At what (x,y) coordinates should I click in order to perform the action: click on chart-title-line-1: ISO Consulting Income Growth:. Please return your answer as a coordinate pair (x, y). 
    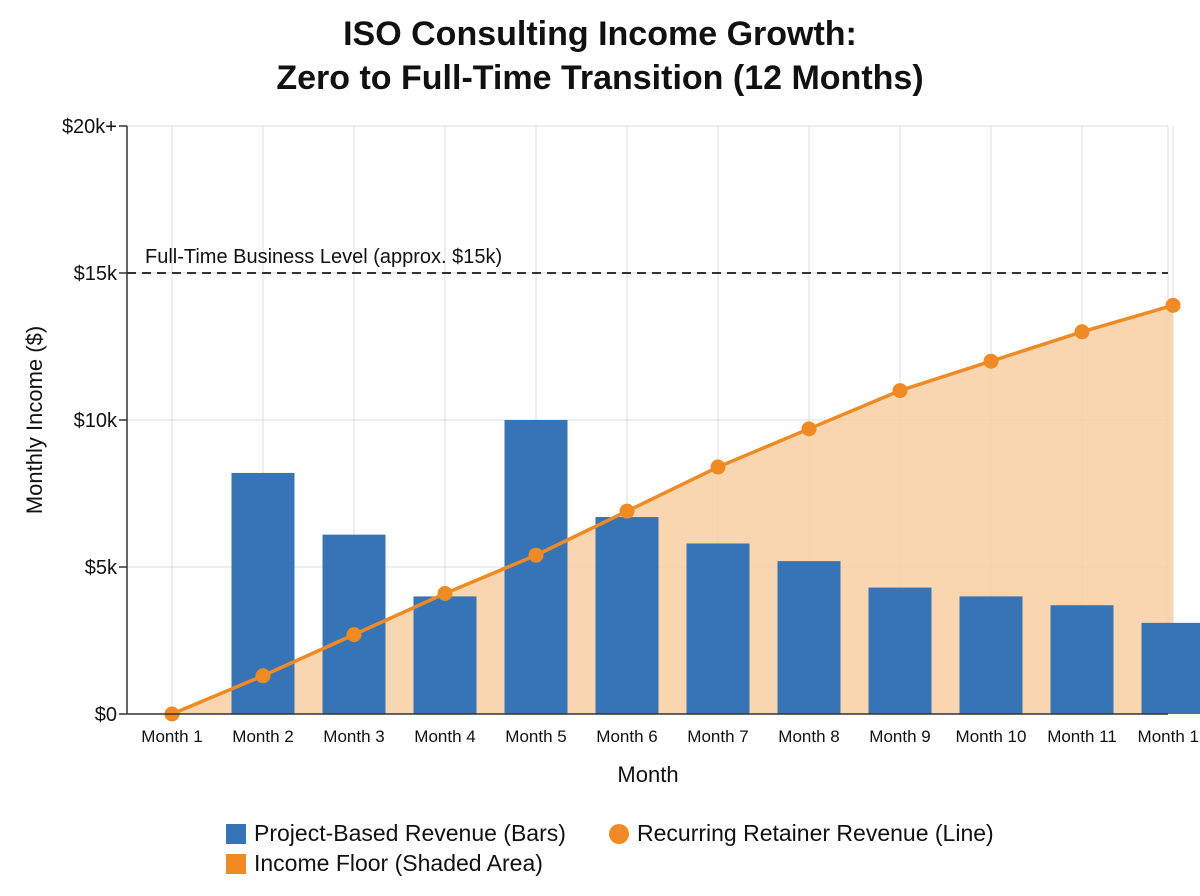
    Looking at the image, I should click on (600, 34).